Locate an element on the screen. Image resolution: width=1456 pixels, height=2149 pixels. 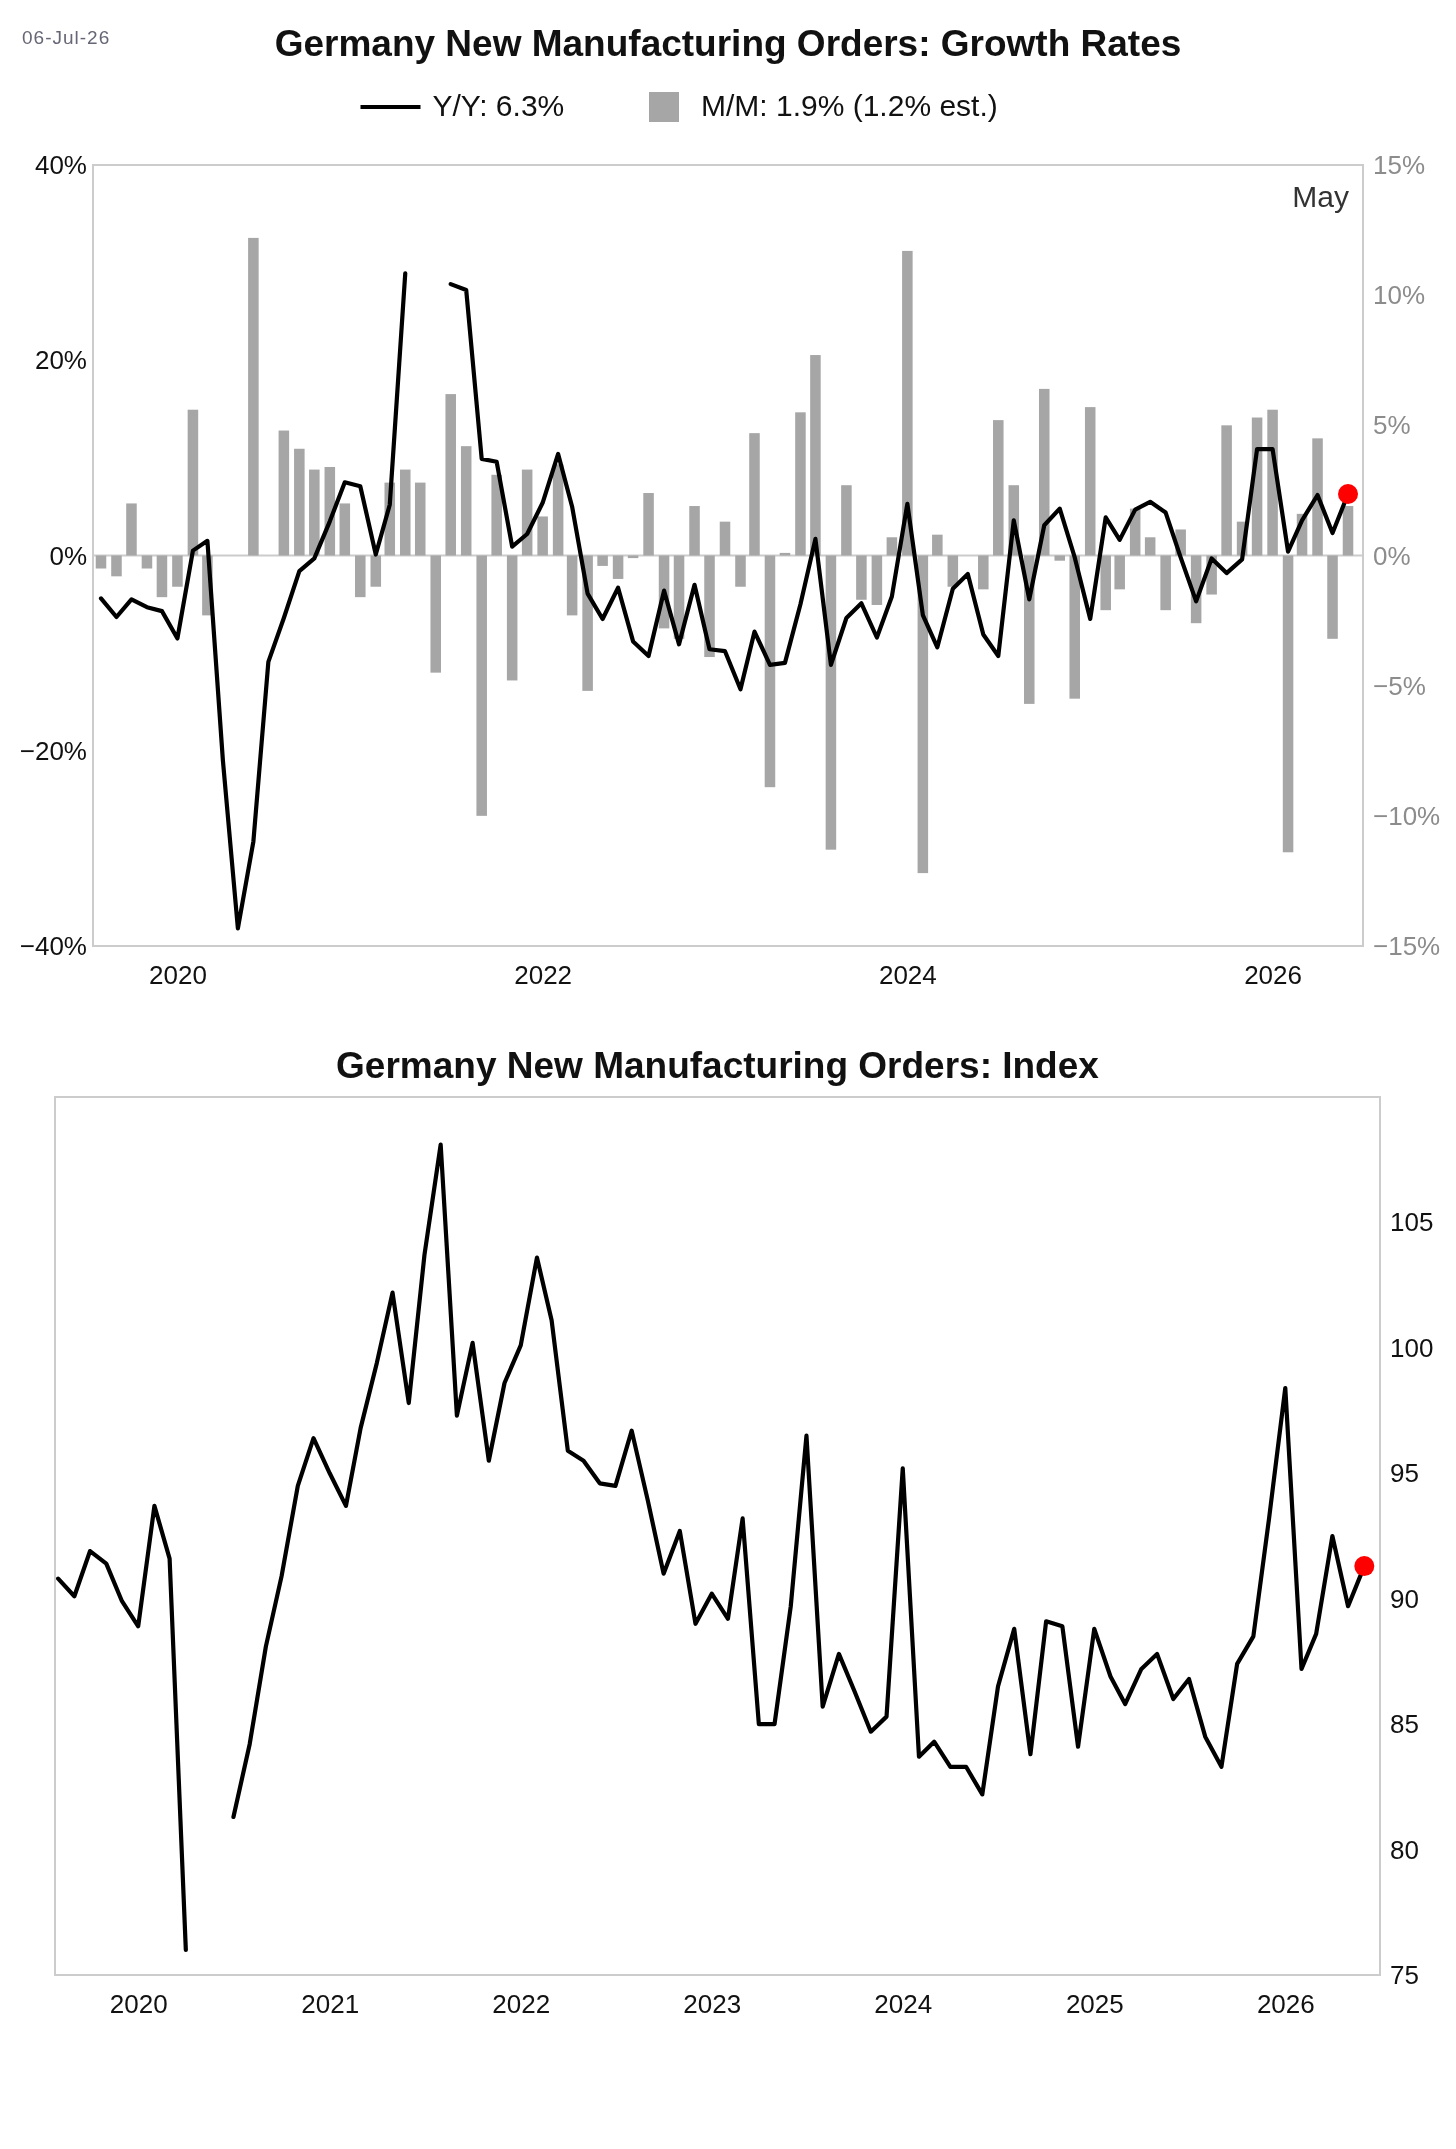
y-tick-label: −20% is located at coordinates (53, 750).